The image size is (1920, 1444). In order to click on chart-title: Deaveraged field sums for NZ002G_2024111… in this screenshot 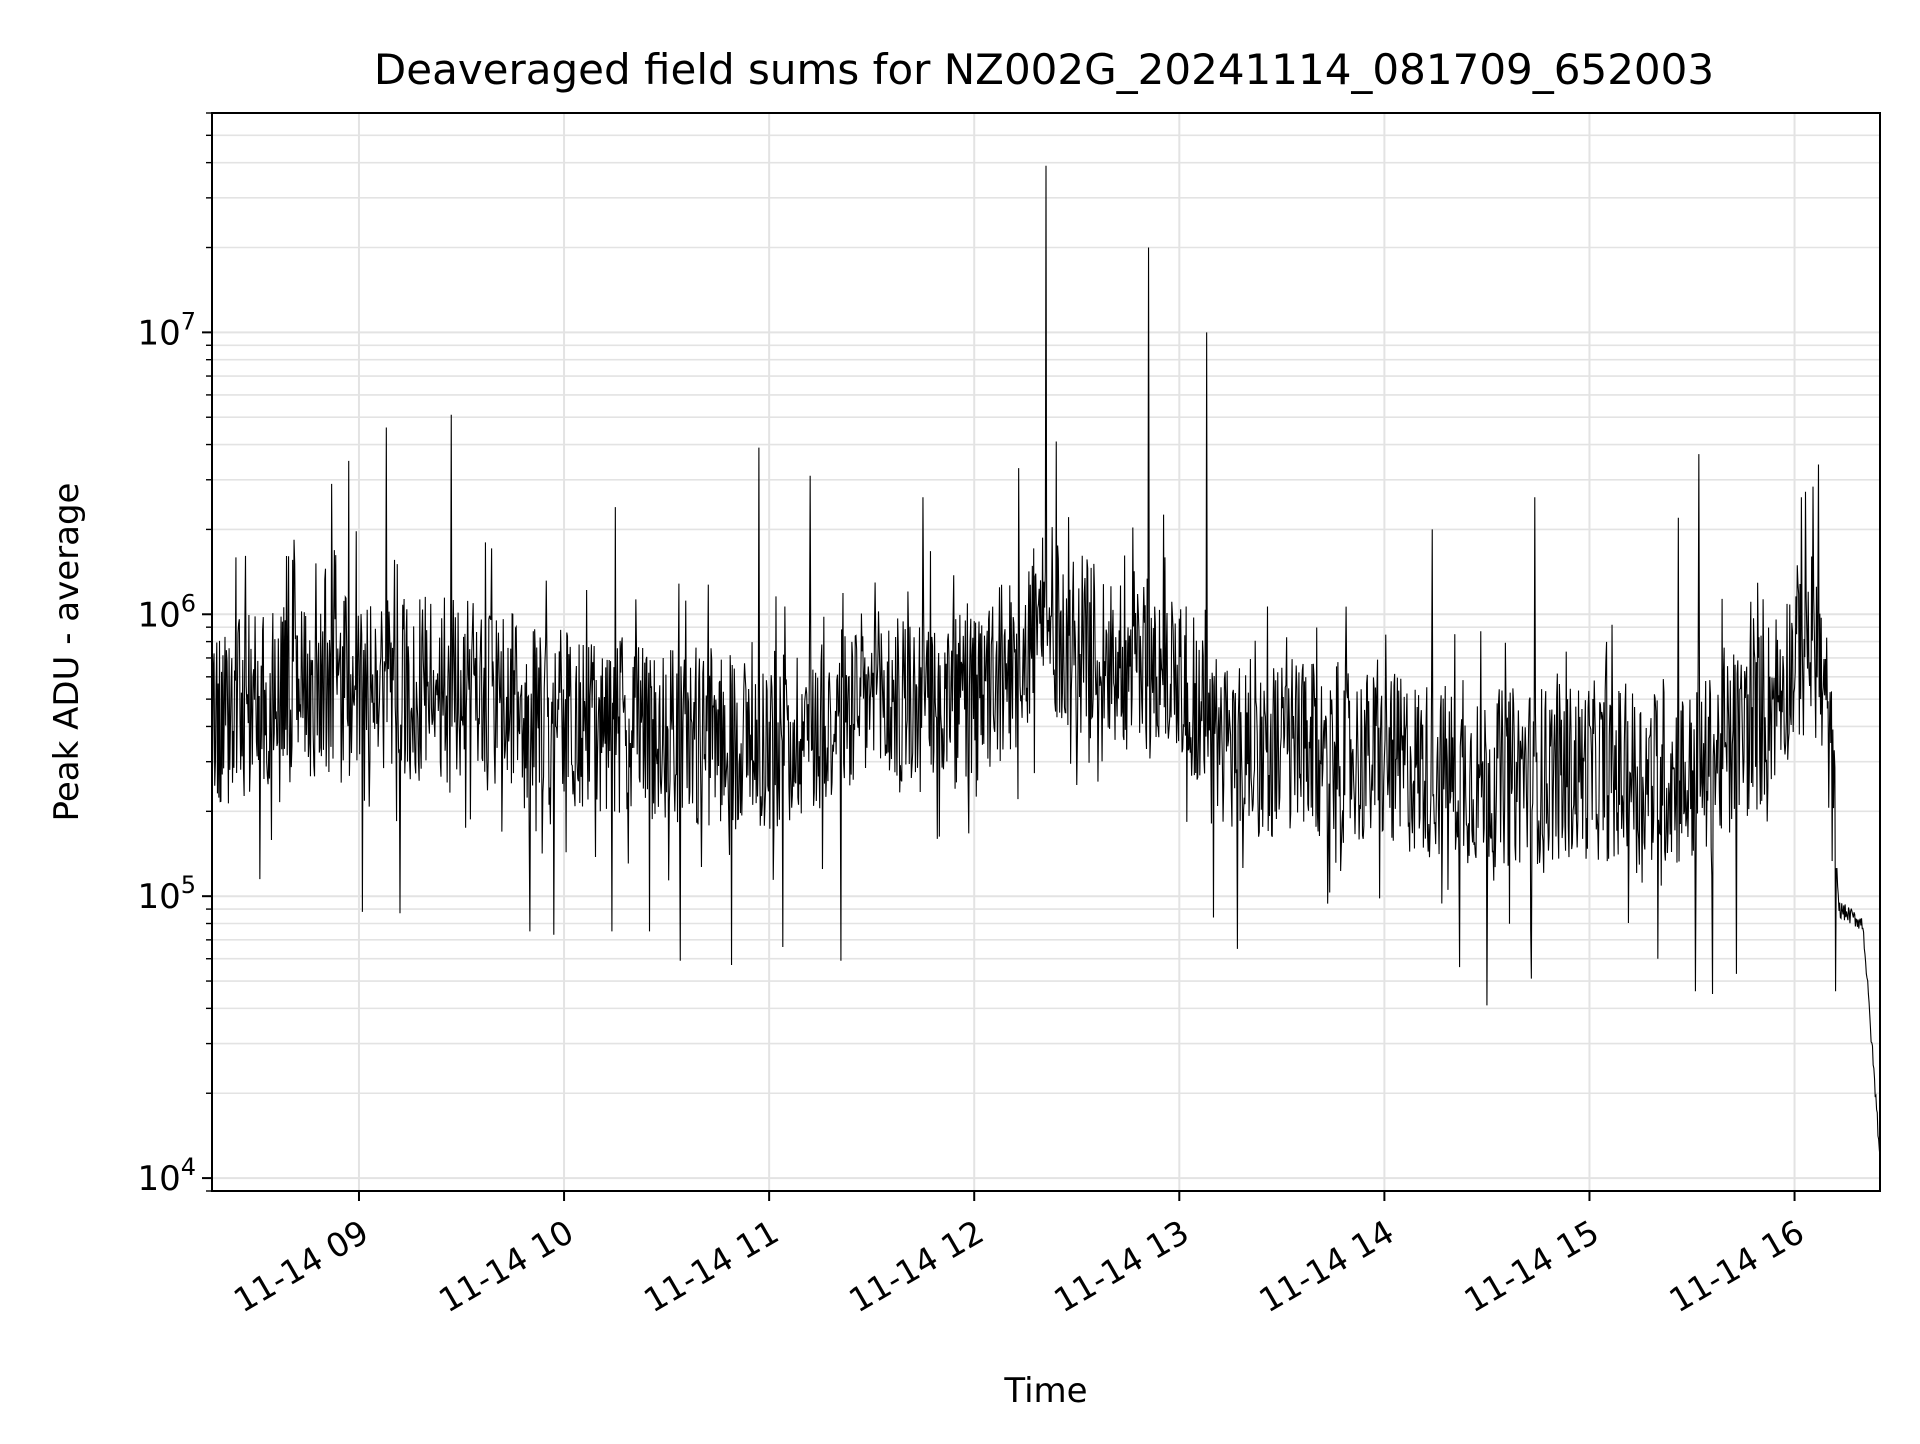, I will do `click(1044, 69)`.